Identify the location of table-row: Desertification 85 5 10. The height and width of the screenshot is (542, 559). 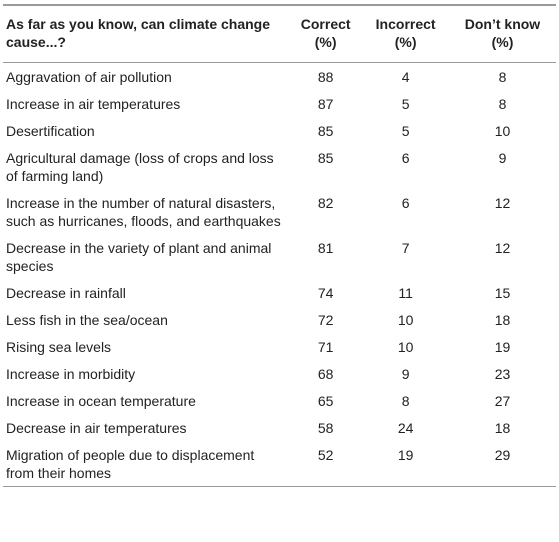
(279, 130).